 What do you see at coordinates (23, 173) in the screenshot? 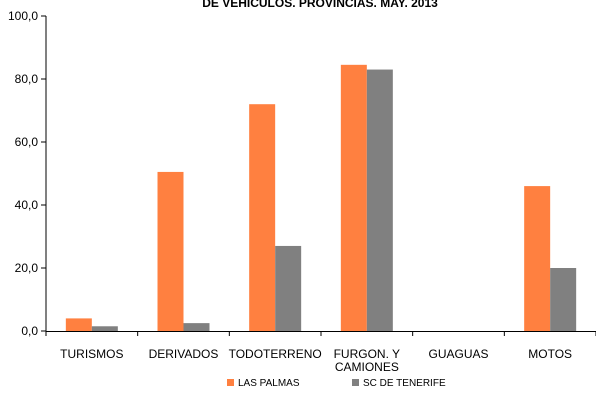
I see `y-tick-labels: 0,0 20,0 40,0 60,0 80,0 100,0` at bounding box center [23, 173].